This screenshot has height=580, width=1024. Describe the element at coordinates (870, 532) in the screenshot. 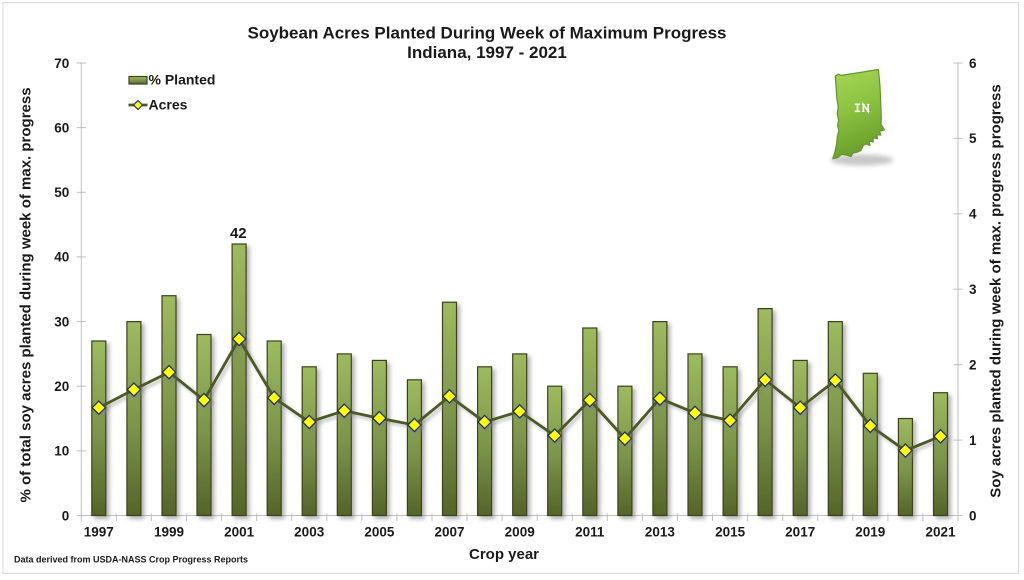

I see `svg-text: 2019` at that location.